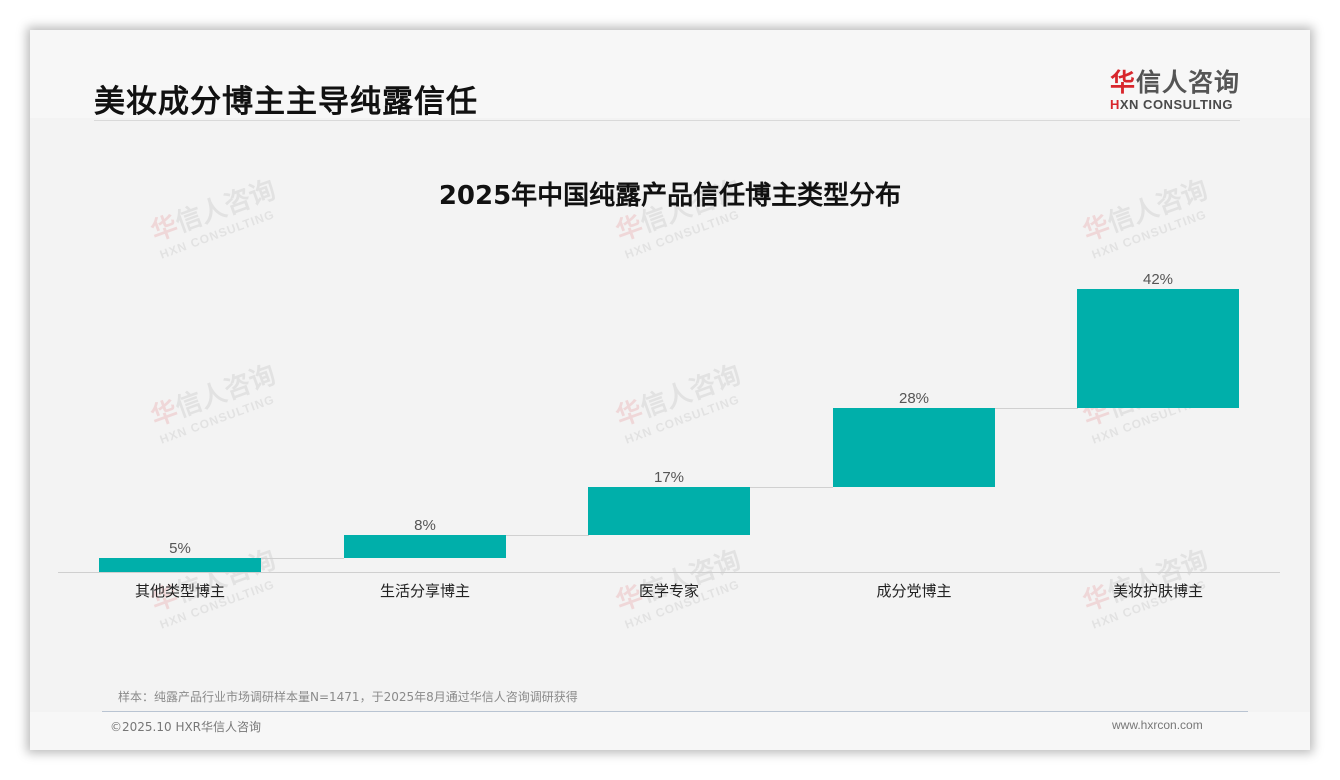 The width and height of the screenshot is (1340, 780). Describe the element at coordinates (1158, 279) in the screenshot. I see `bar-value-label: 42%` at that location.